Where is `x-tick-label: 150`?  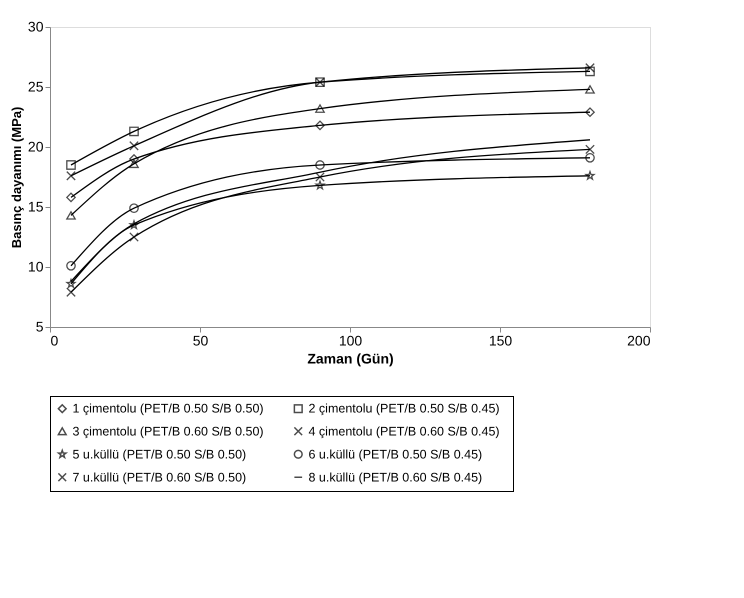 x-tick-label: 150 is located at coordinates (500, 340).